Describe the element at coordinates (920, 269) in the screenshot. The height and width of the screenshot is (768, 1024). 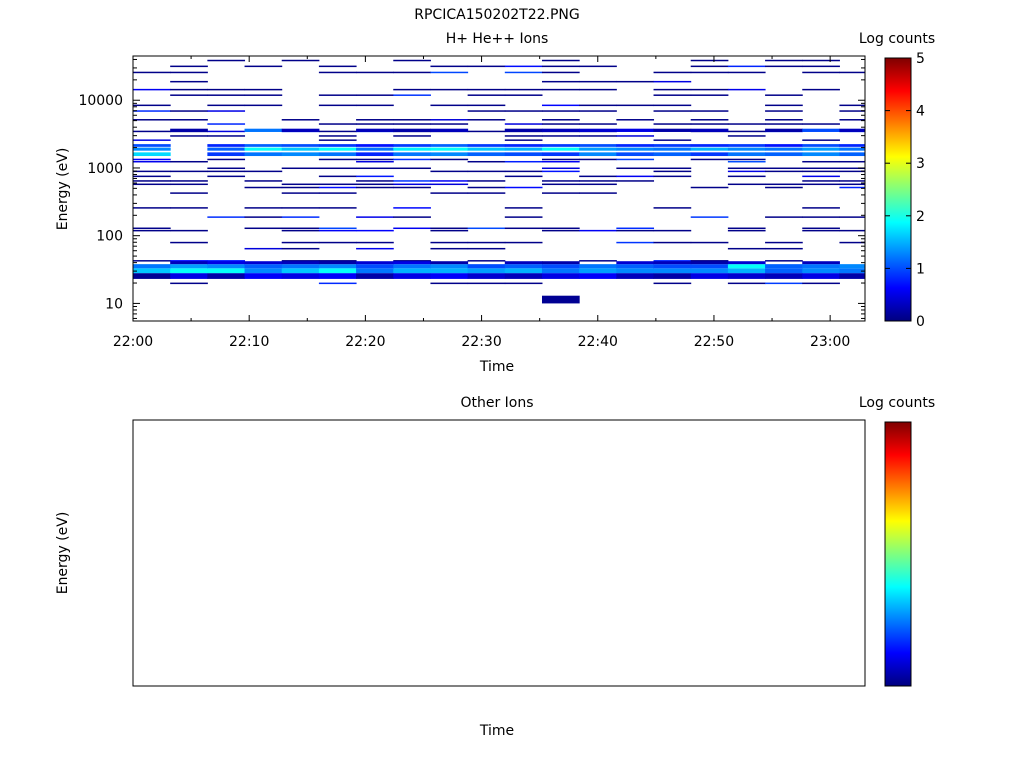
I see `colorbar-tick-label: 1` at that location.